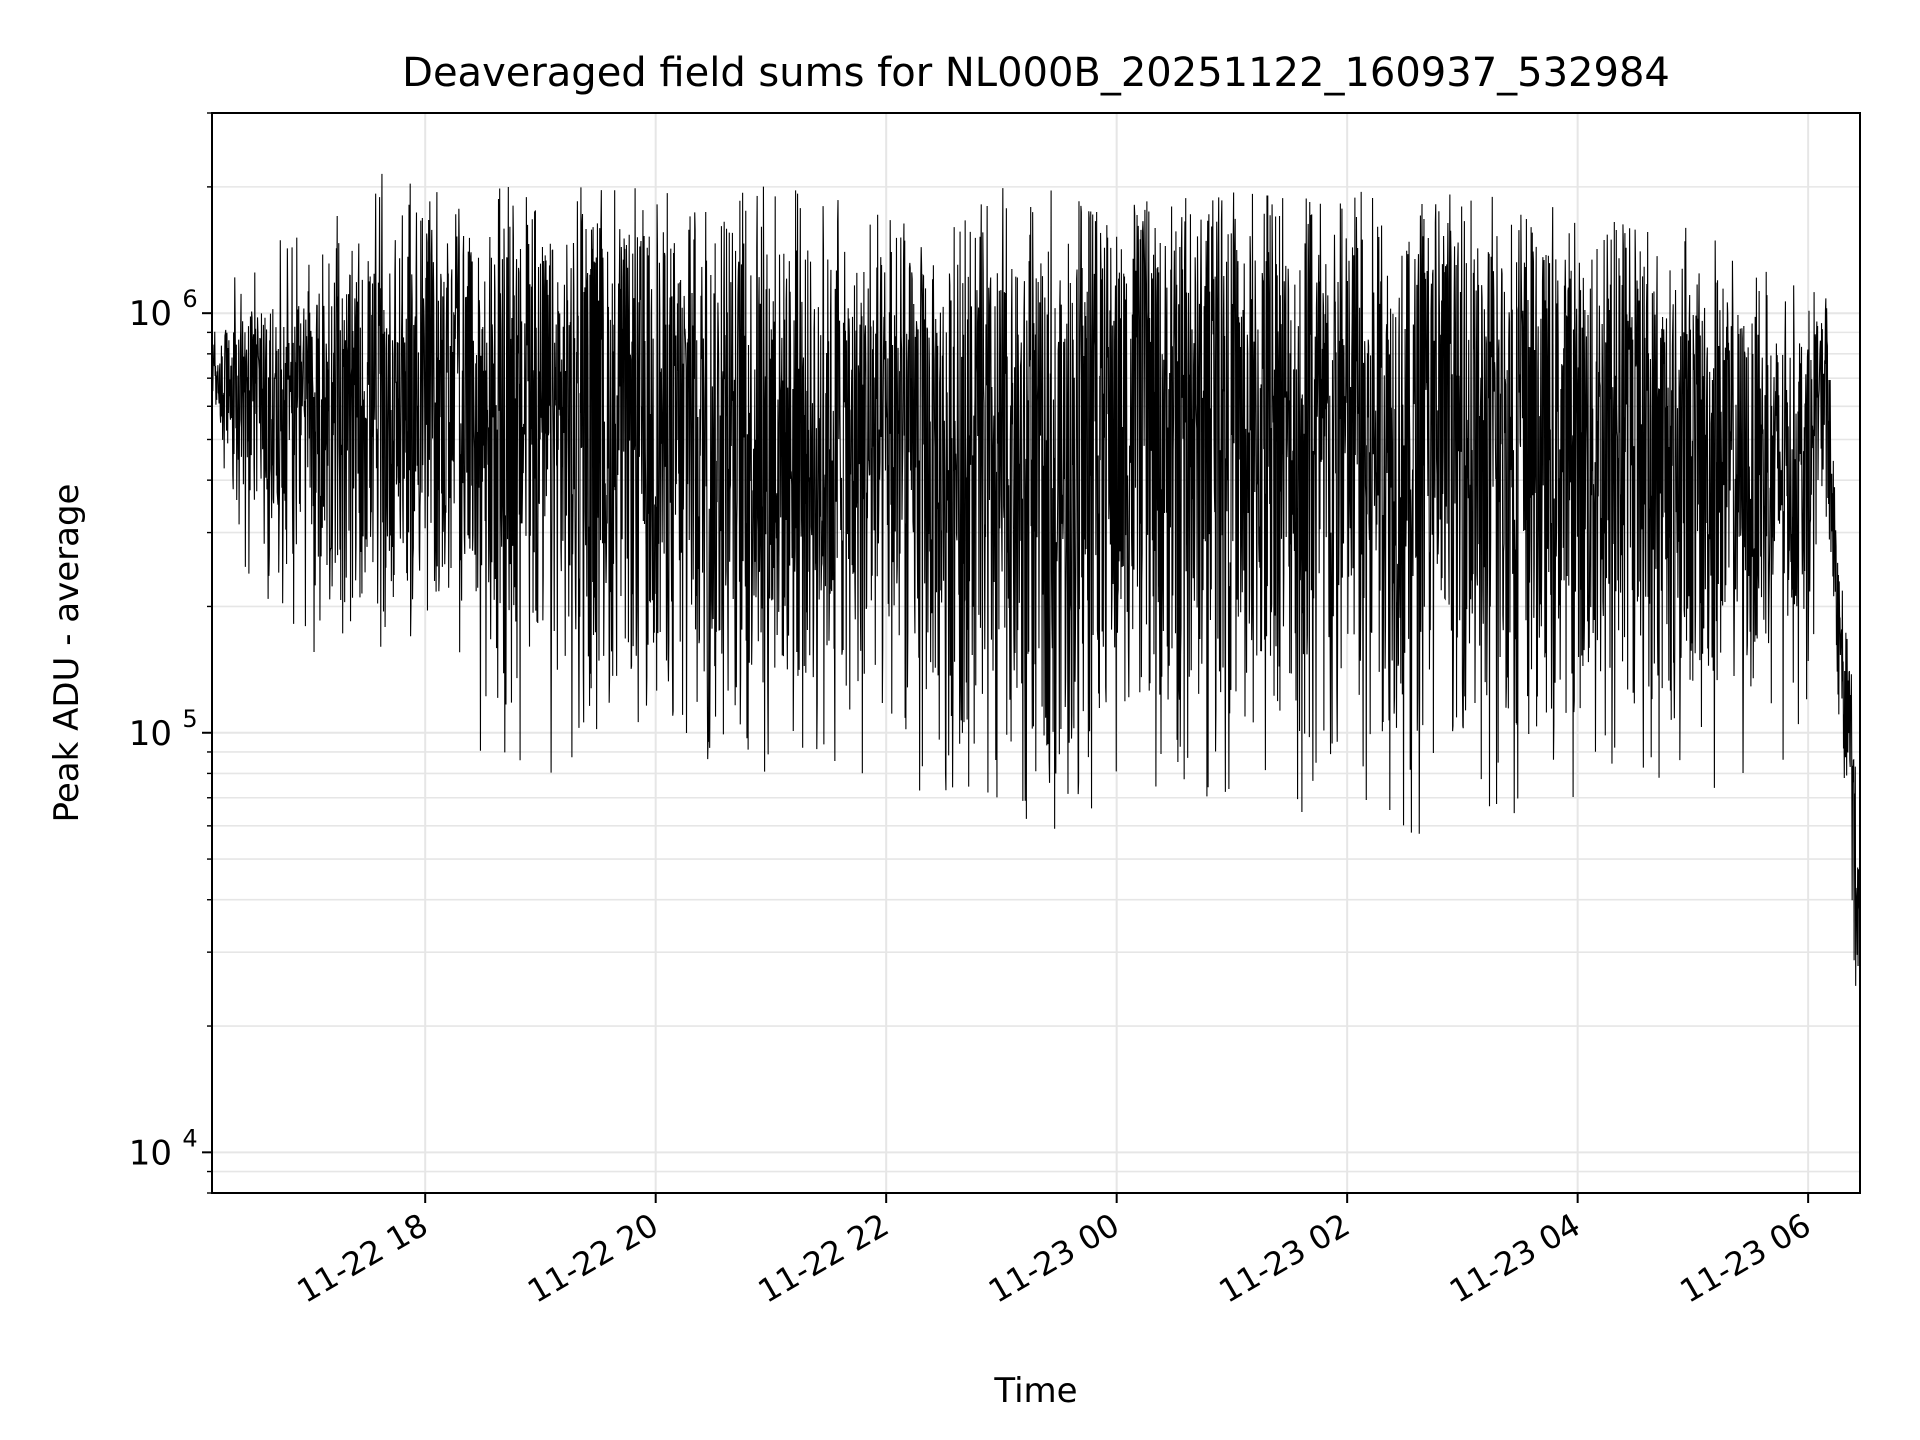 The width and height of the screenshot is (1920, 1440). What do you see at coordinates (189, 299) in the screenshot?
I see `y-tick-exponent: 6` at bounding box center [189, 299].